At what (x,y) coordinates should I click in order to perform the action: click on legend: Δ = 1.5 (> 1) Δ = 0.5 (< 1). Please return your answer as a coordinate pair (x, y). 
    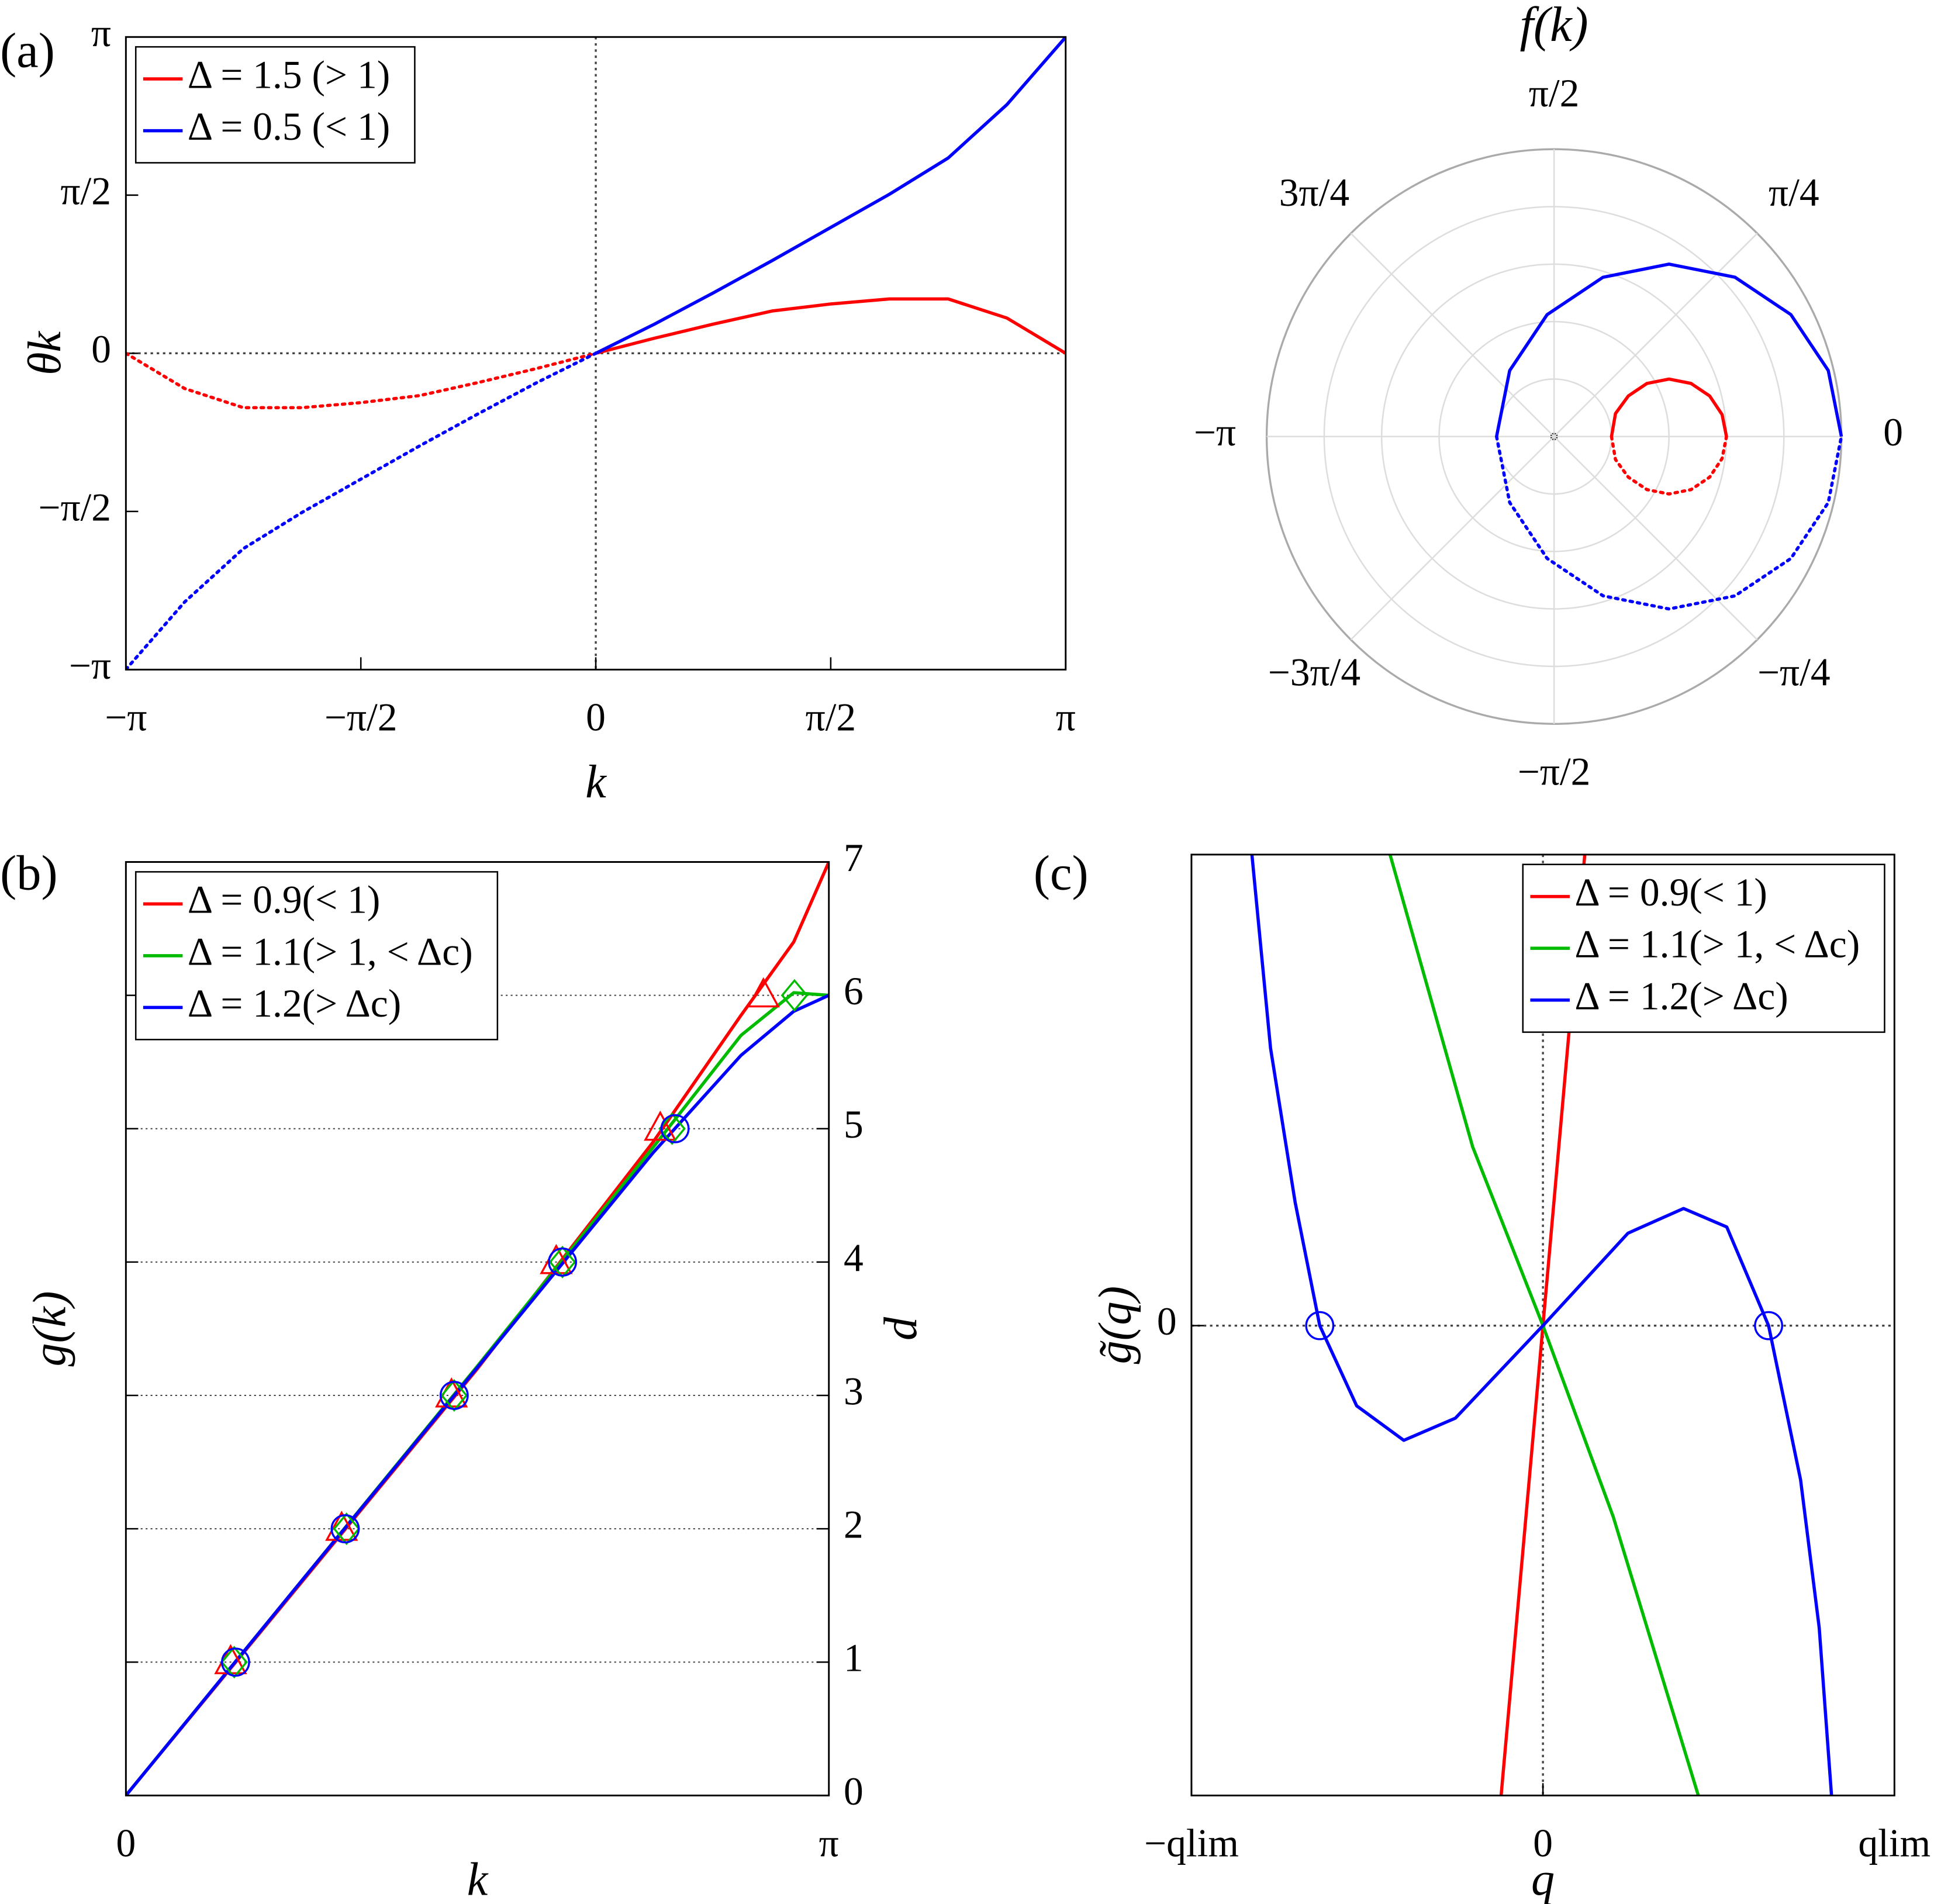
    Looking at the image, I should click on (275, 105).